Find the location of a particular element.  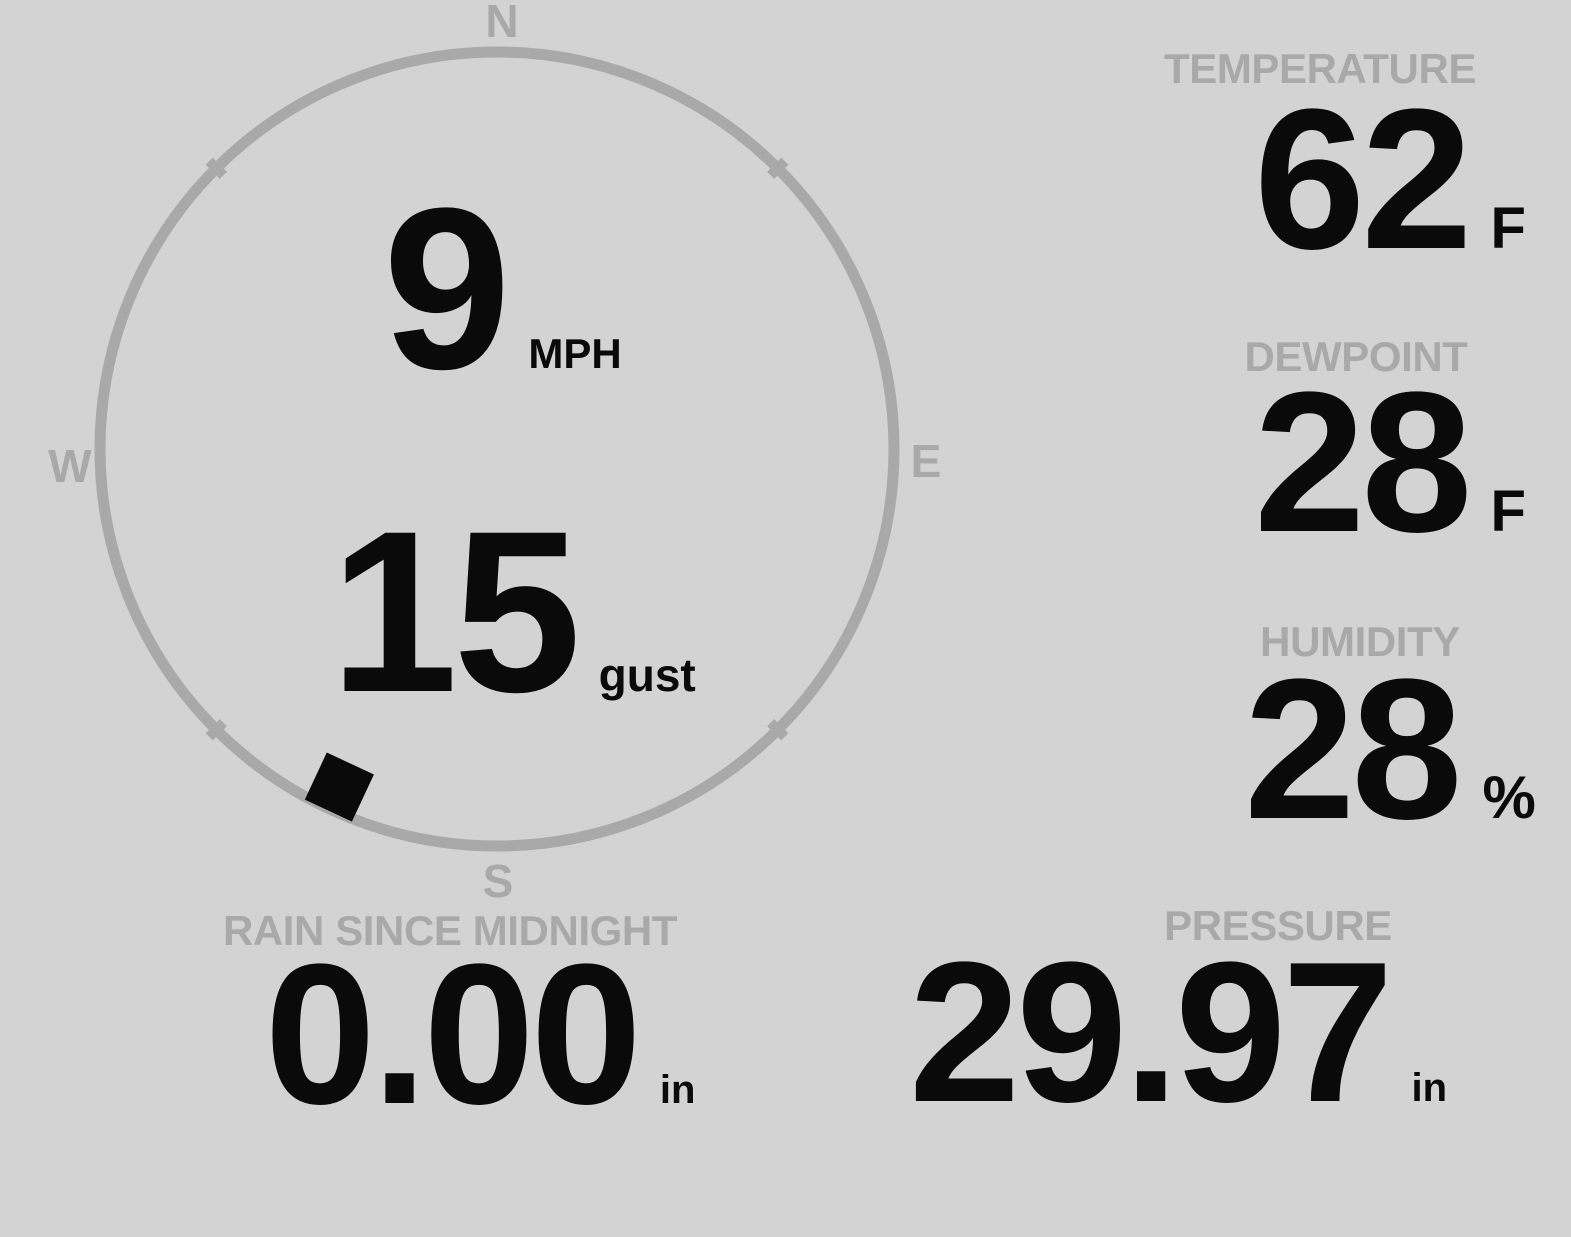

compass-tick-sw is located at coordinates (216, 730).